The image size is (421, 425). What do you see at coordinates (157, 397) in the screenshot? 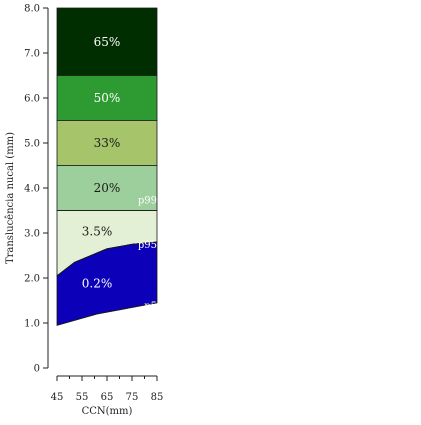
I see `x-tick-label: 85` at bounding box center [157, 397].